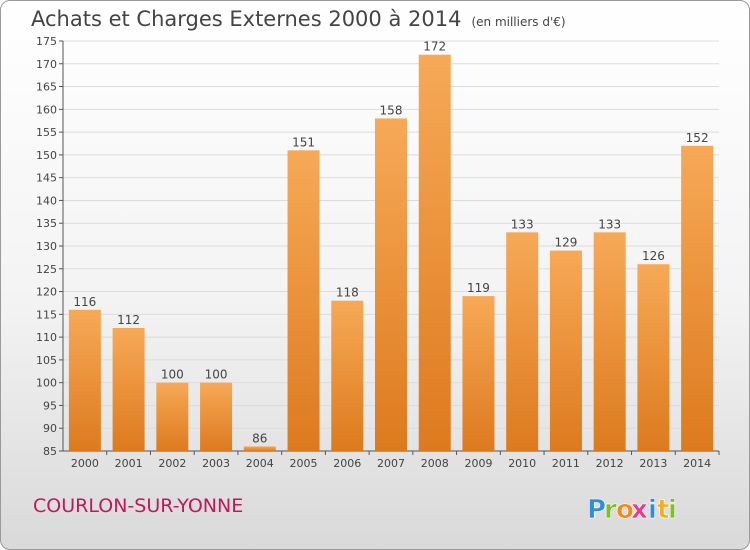  I want to click on x-tick-label: 2009, so click(478, 463).